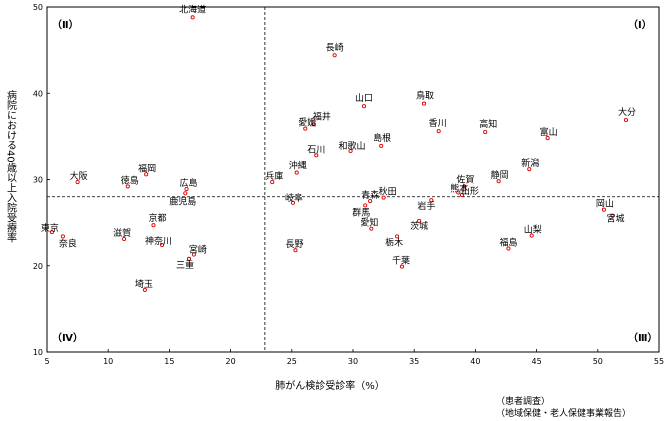  Describe the element at coordinates (294, 198) in the screenshot. I see `point-label: 岐阜` at that location.